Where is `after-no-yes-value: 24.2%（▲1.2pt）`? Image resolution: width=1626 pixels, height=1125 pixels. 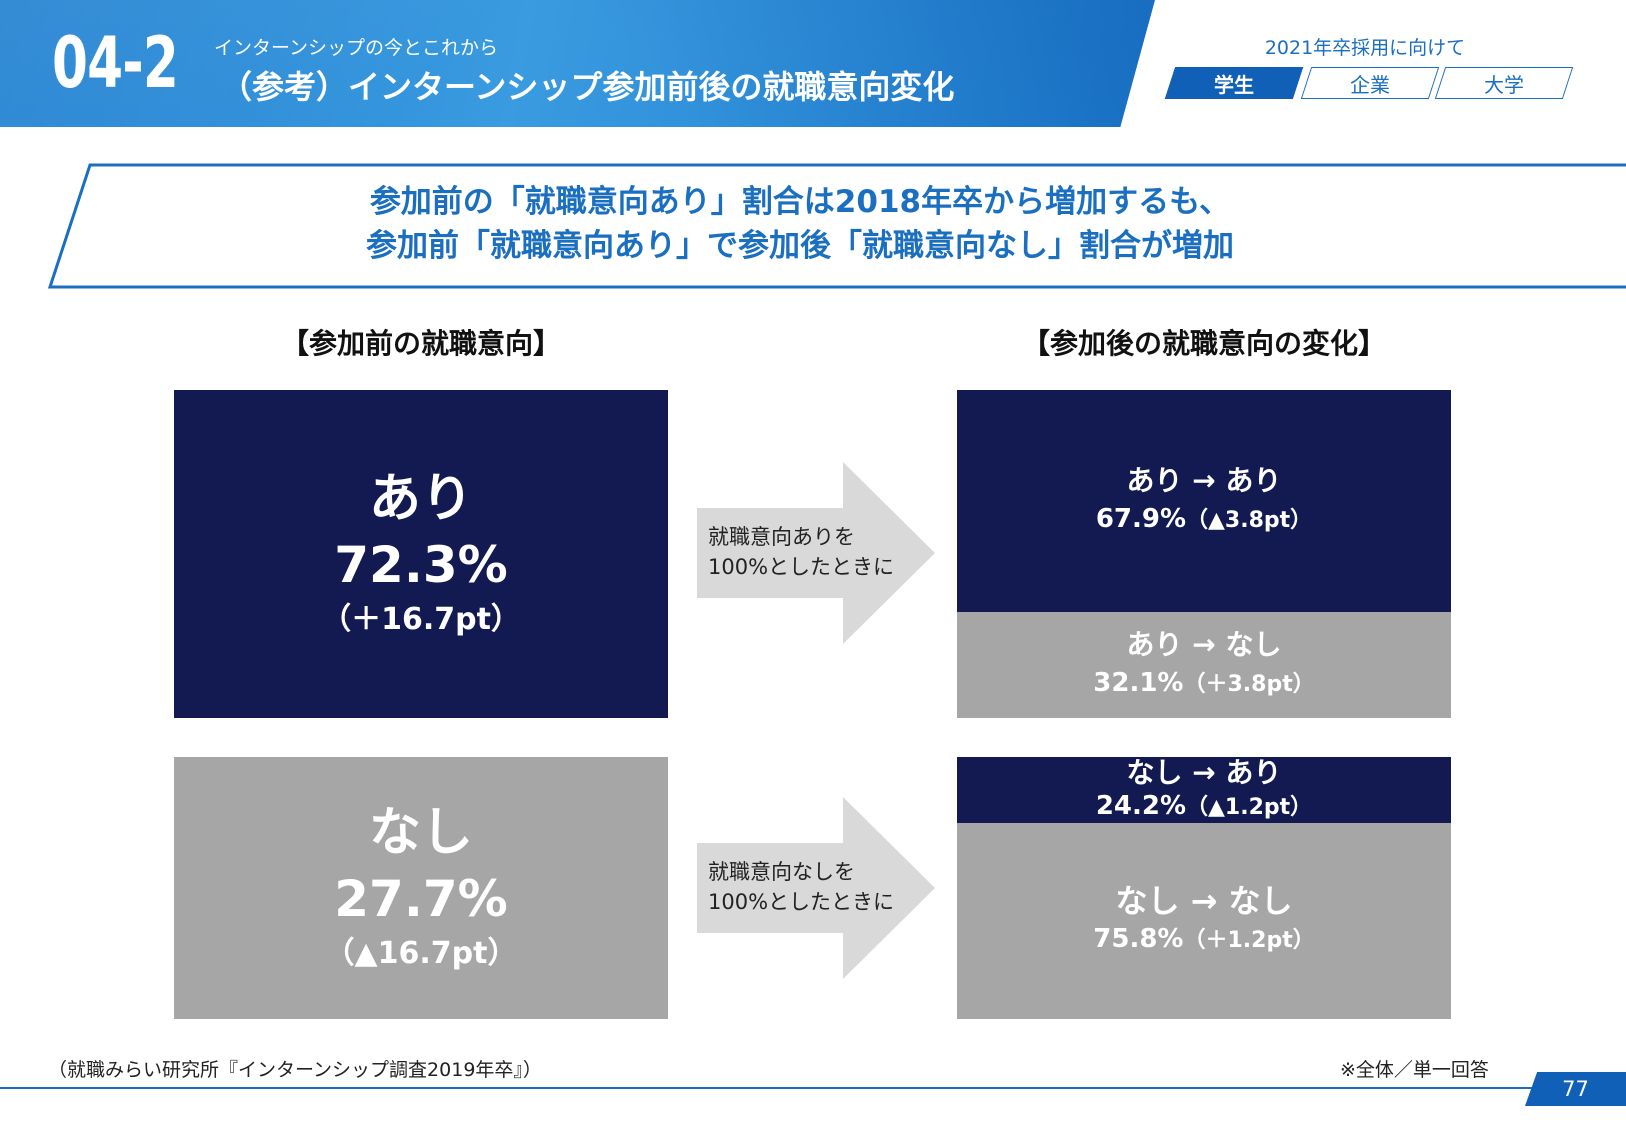 after-no-yes-value: 24.2%（▲1.2pt） is located at coordinates (1204, 807).